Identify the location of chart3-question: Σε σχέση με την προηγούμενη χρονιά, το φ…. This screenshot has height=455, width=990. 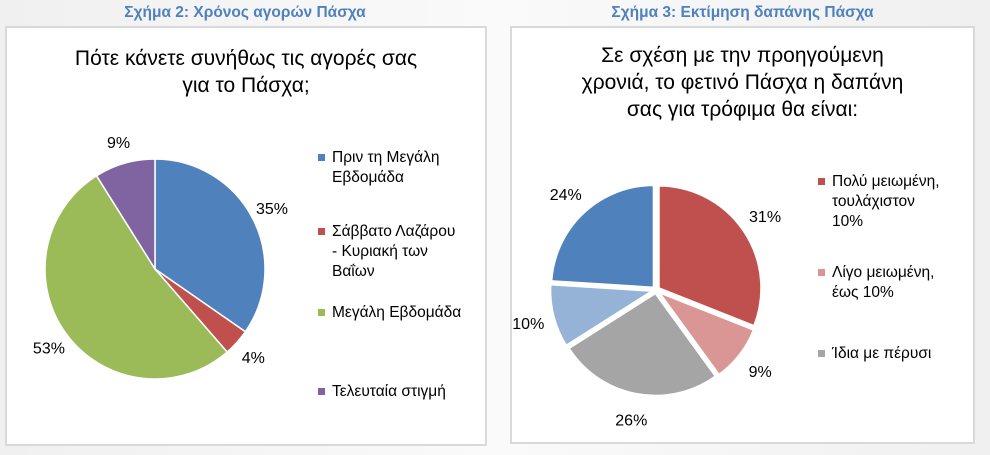
(742, 82).